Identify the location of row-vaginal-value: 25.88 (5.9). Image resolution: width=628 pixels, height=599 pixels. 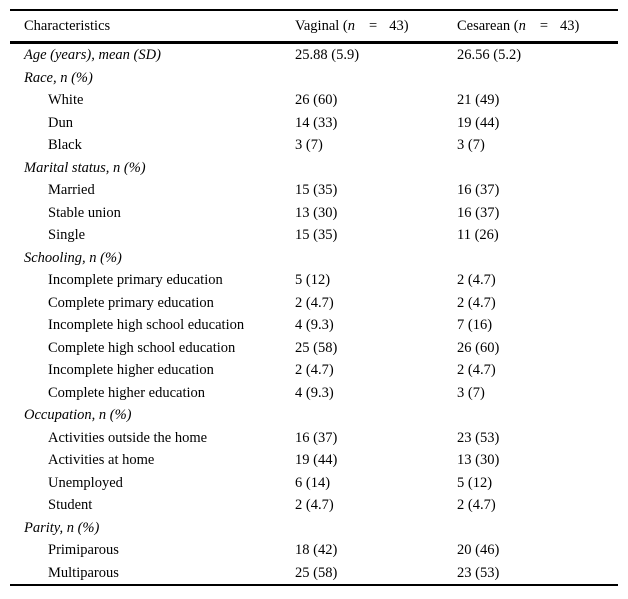
(327, 55).